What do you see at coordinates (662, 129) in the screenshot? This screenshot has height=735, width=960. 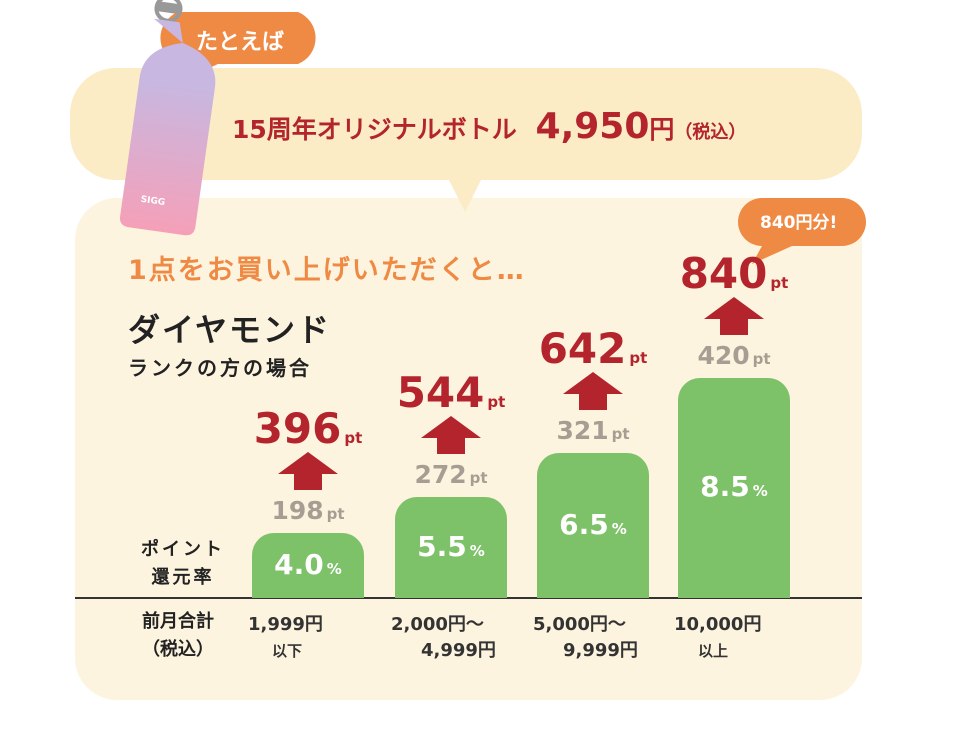 I see `price-unit: 円` at bounding box center [662, 129].